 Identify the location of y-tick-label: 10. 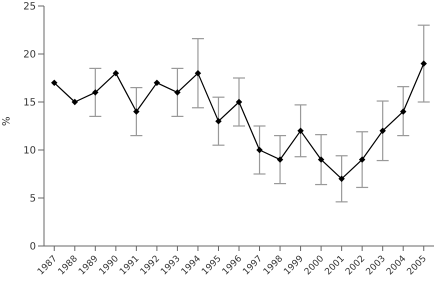
(29, 151).